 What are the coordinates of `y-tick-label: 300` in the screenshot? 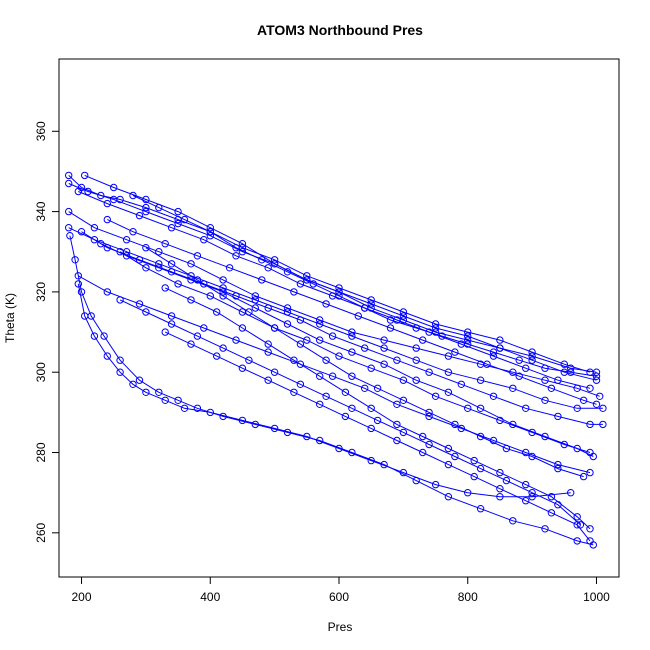 It's located at (41, 372).